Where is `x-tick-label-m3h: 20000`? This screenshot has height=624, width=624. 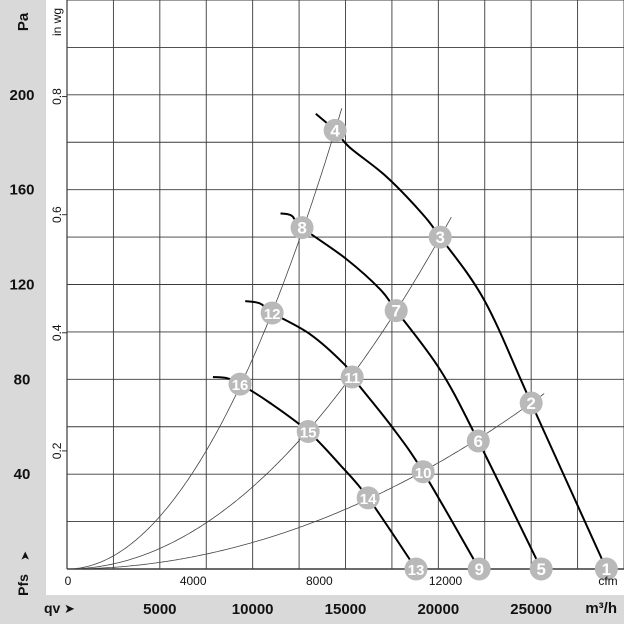
x-tick-label-m3h: 20000 is located at coordinates (438, 609).